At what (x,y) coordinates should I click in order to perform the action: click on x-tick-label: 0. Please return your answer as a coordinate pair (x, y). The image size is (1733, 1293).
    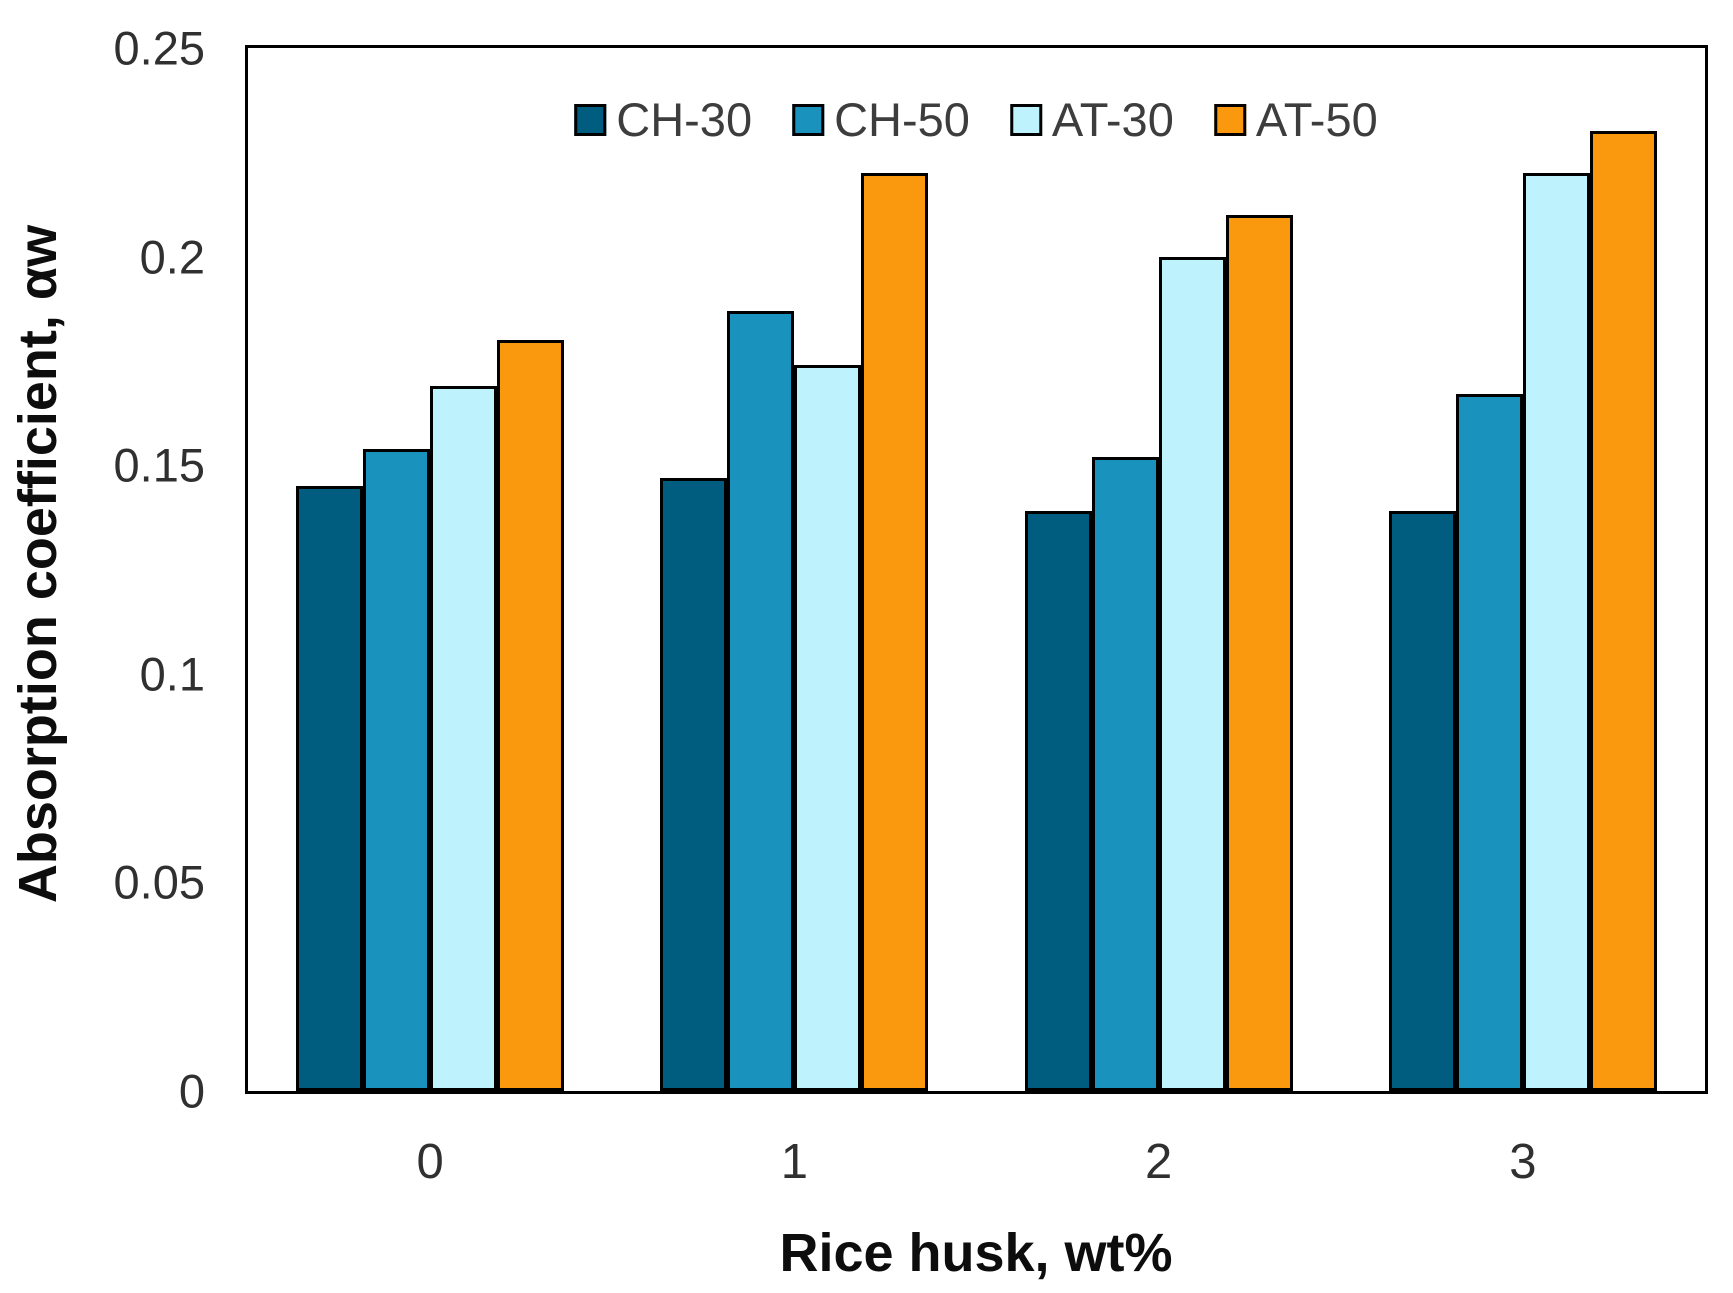
    Looking at the image, I should click on (430, 1162).